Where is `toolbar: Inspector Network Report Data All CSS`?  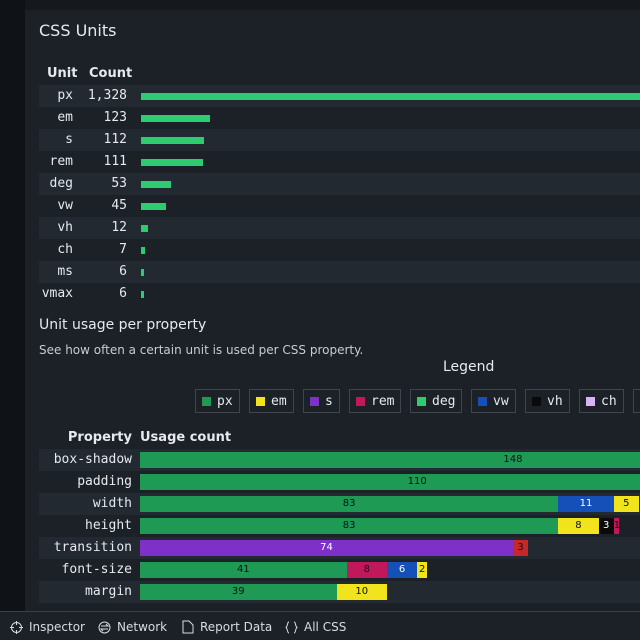 toolbar: Inspector Network Report Data All CSS is located at coordinates (320, 625).